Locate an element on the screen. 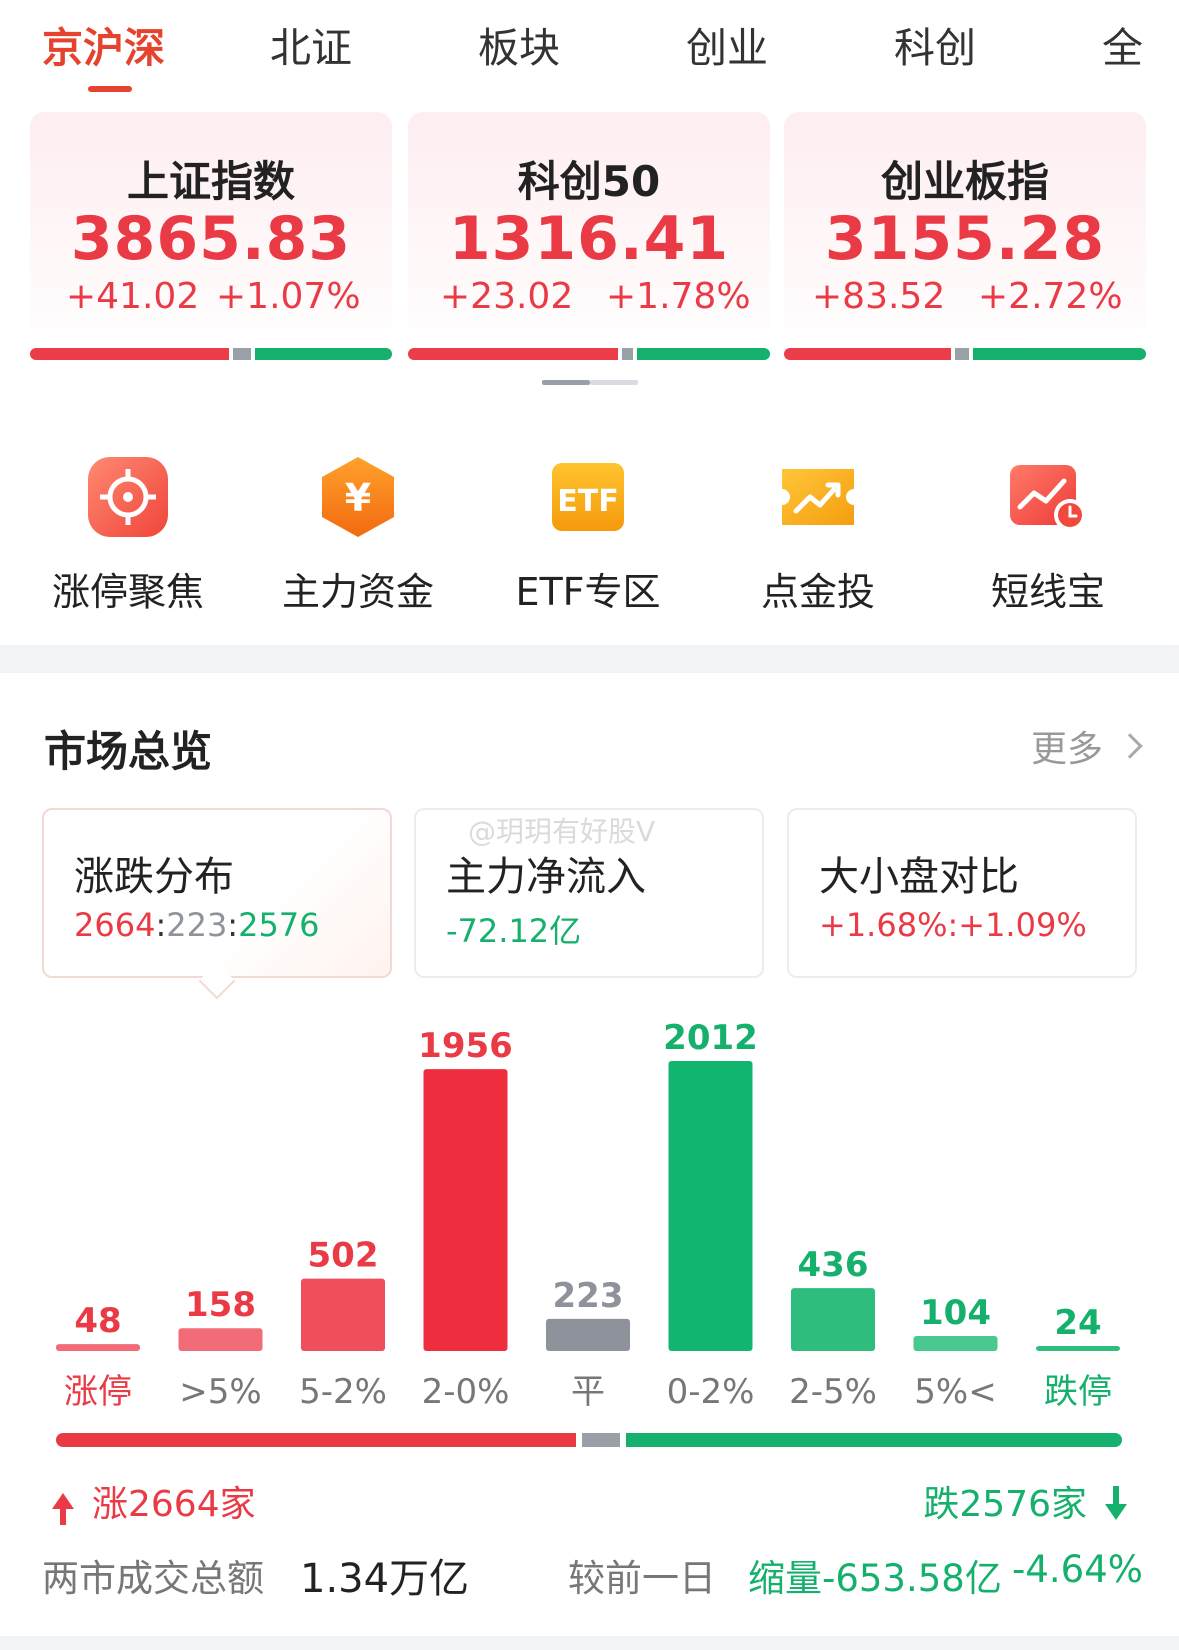  index-value: 3155.28 is located at coordinates (965, 239).